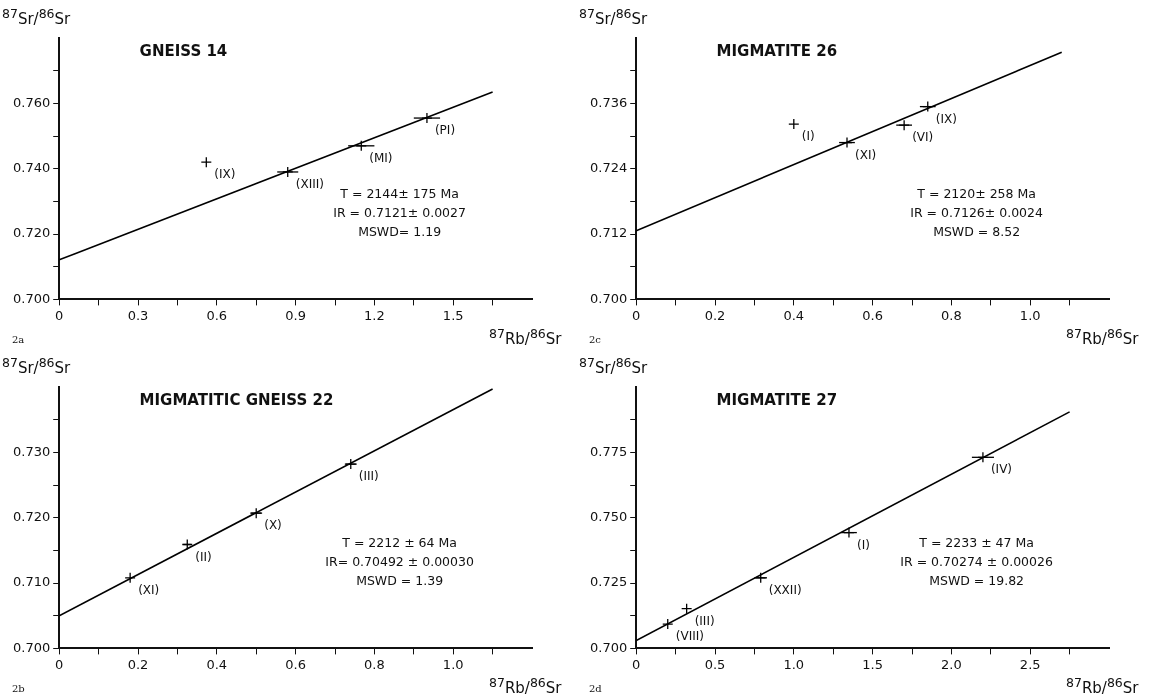 This screenshot has height=699, width=1155. I want to click on annotation: IR= 0.70492 ± 0.00030, so click(399, 562).